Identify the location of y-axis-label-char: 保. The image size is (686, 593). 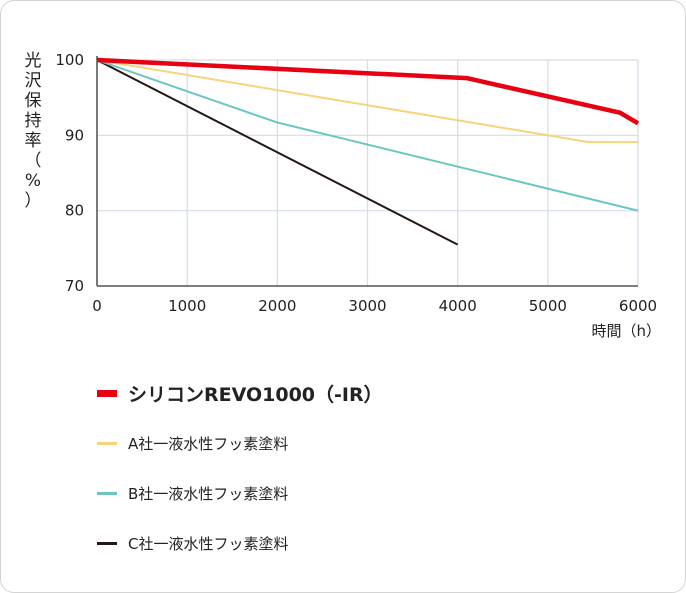
(33, 101).